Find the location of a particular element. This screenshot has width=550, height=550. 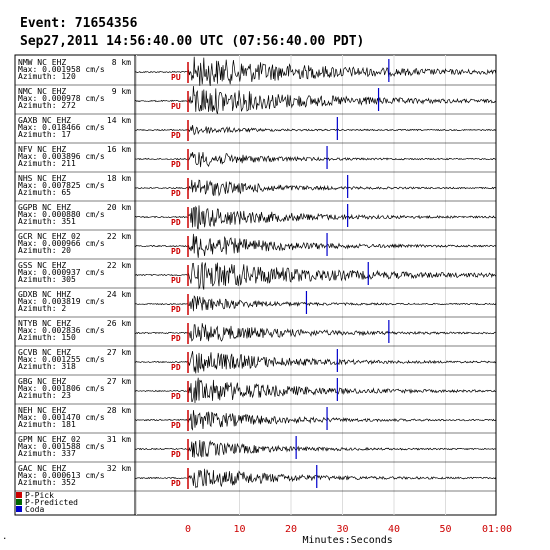

station-azimuth: Azimuth: 2 is located at coordinates (42, 308).